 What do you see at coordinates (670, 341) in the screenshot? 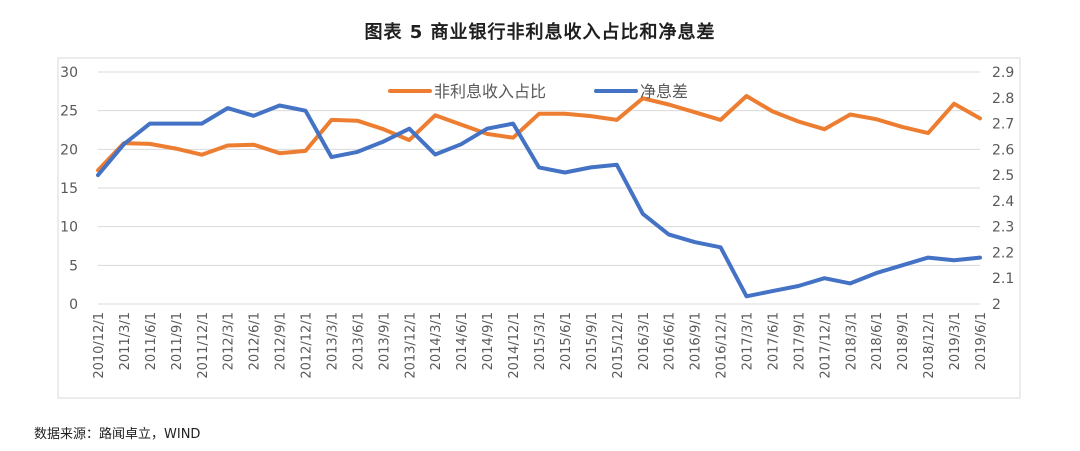
I see `x-tick-label: 2016/6/1` at bounding box center [670, 341].